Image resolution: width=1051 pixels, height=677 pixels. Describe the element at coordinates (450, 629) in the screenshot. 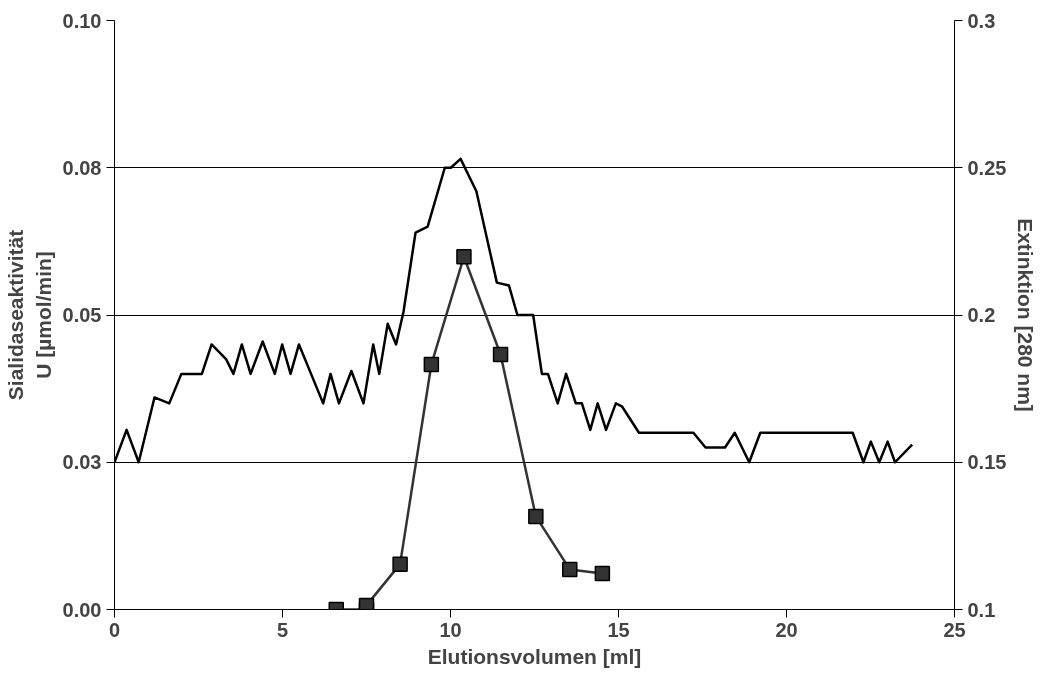

I see `x-tick-label: 10` at that location.